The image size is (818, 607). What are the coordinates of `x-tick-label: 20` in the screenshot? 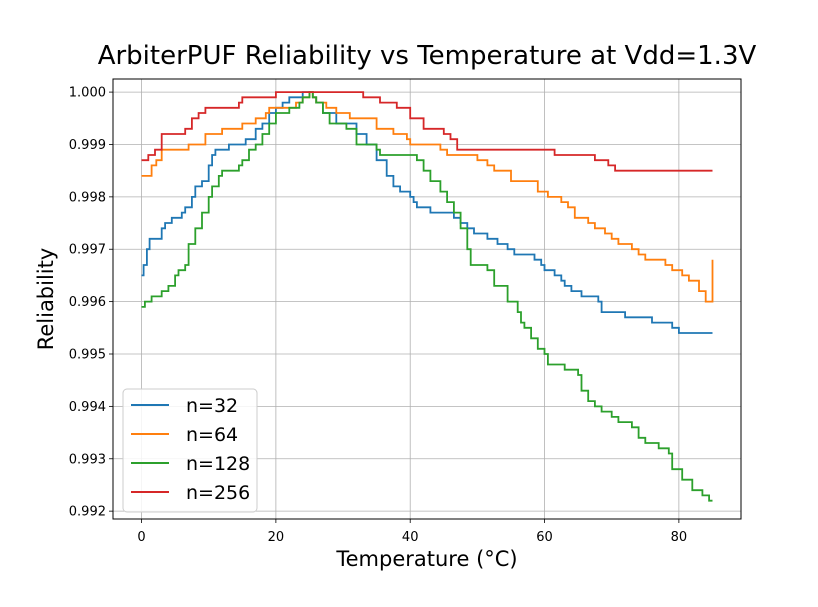 It's located at (276, 537).